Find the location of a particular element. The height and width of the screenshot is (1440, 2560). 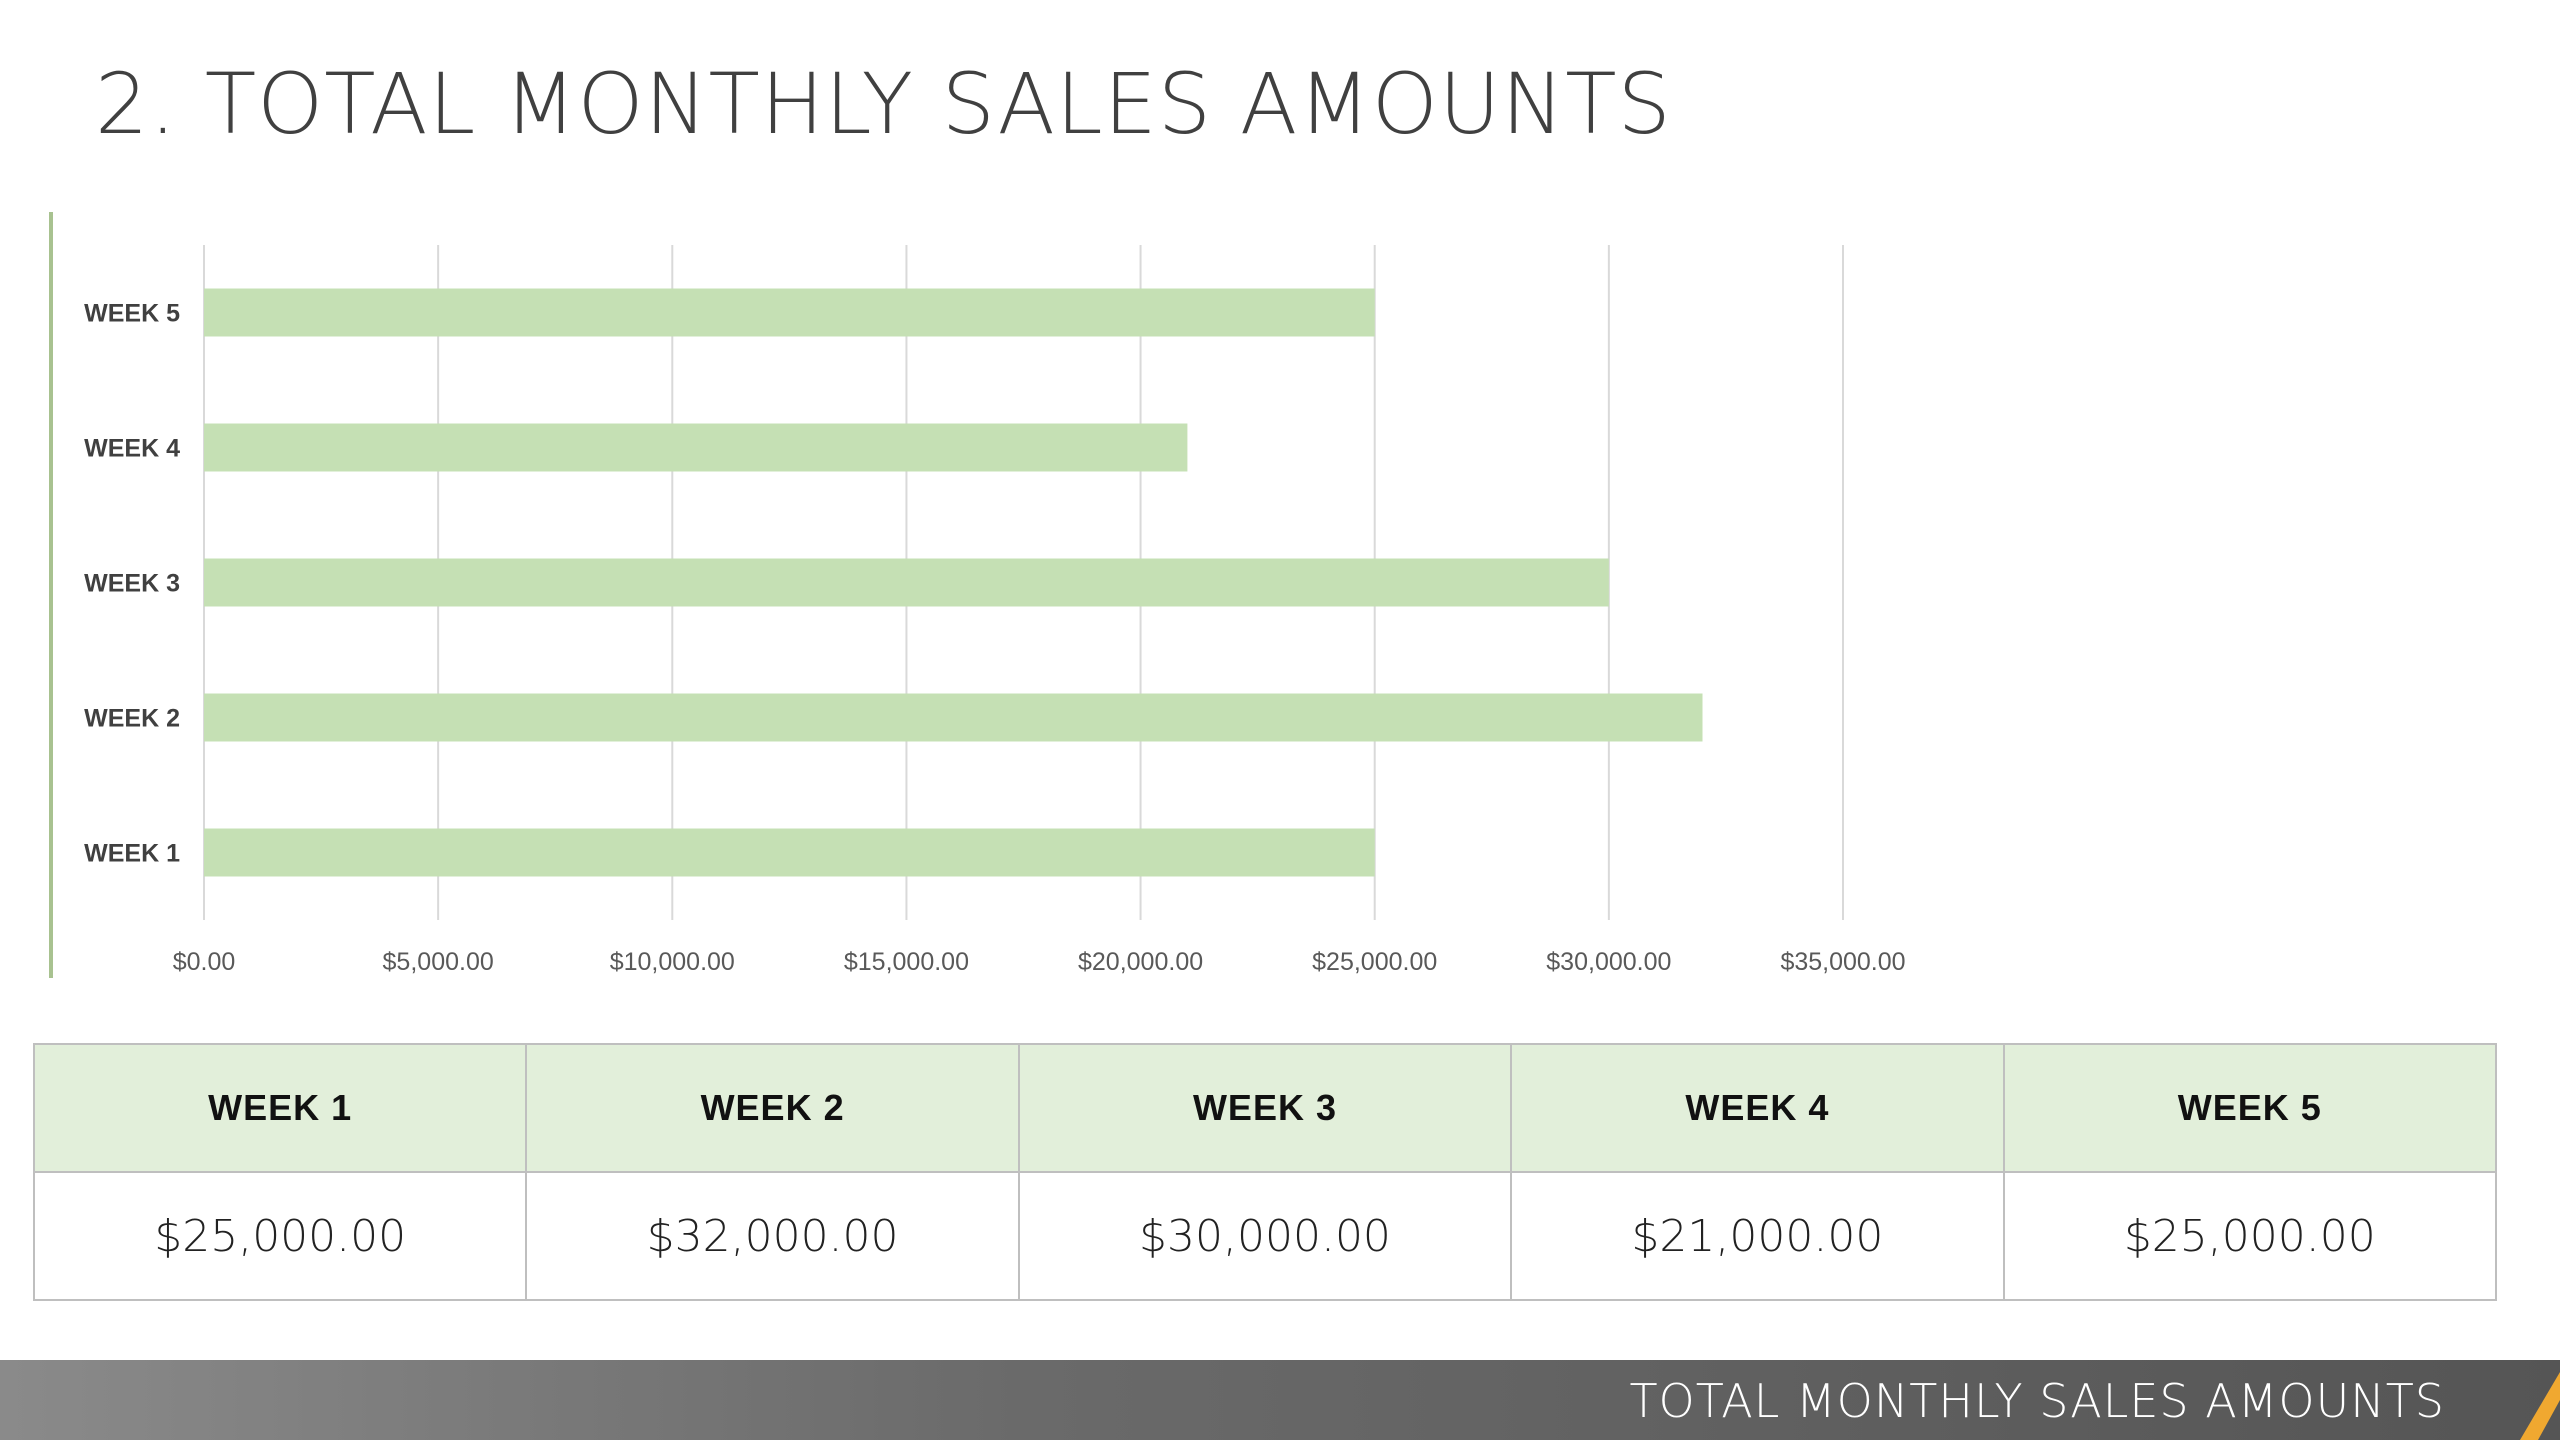

table-cell-week-1: $25,000.00 is located at coordinates (280, 1236).